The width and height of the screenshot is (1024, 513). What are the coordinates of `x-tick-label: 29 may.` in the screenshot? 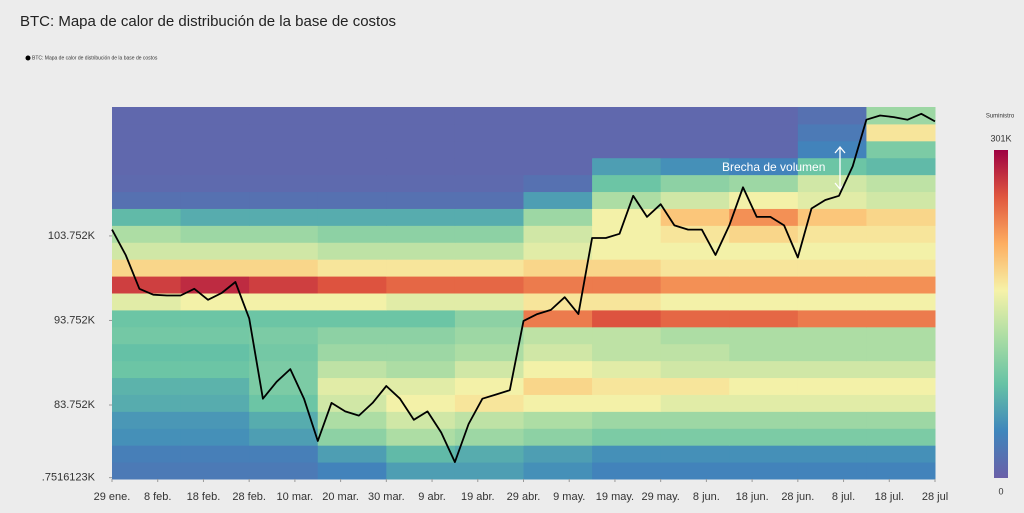 It's located at (661, 497).